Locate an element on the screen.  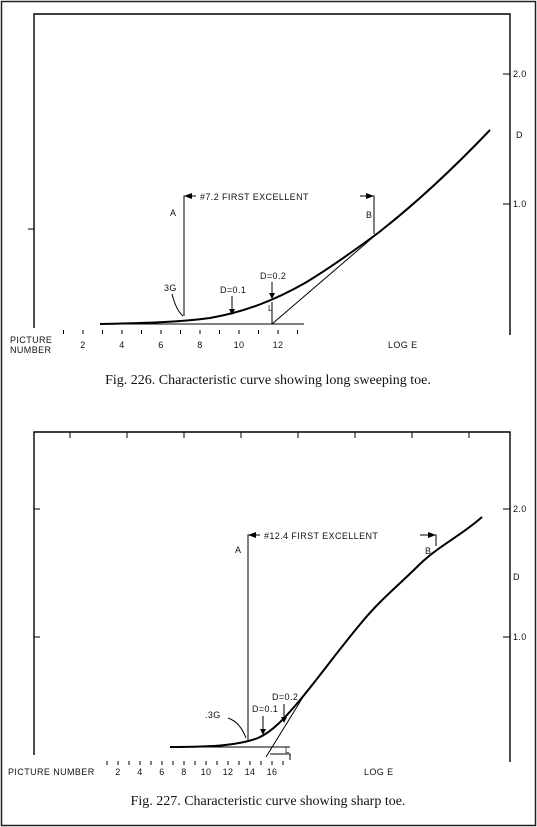
fig226-arrow-left is located at coordinates (188, 196).